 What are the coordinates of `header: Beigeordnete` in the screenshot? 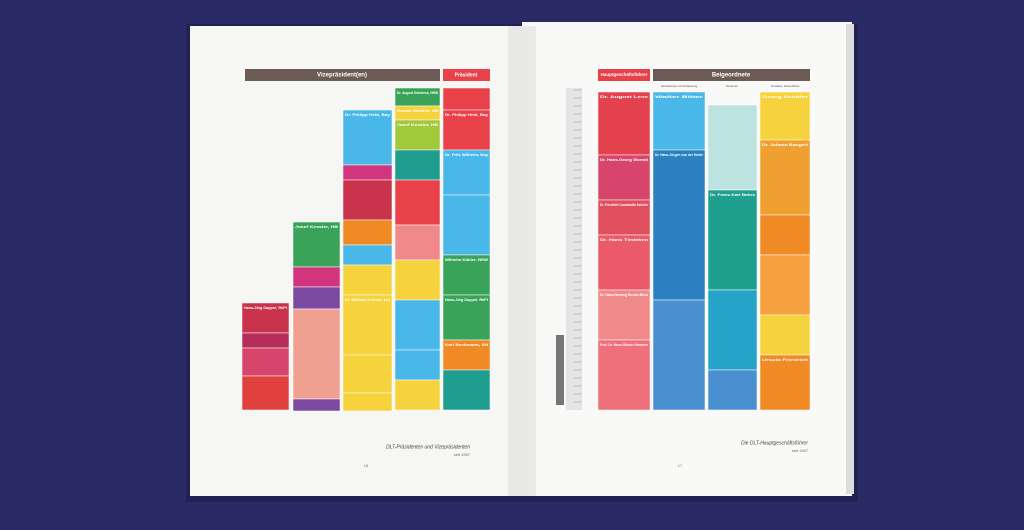 It's located at (731, 76).